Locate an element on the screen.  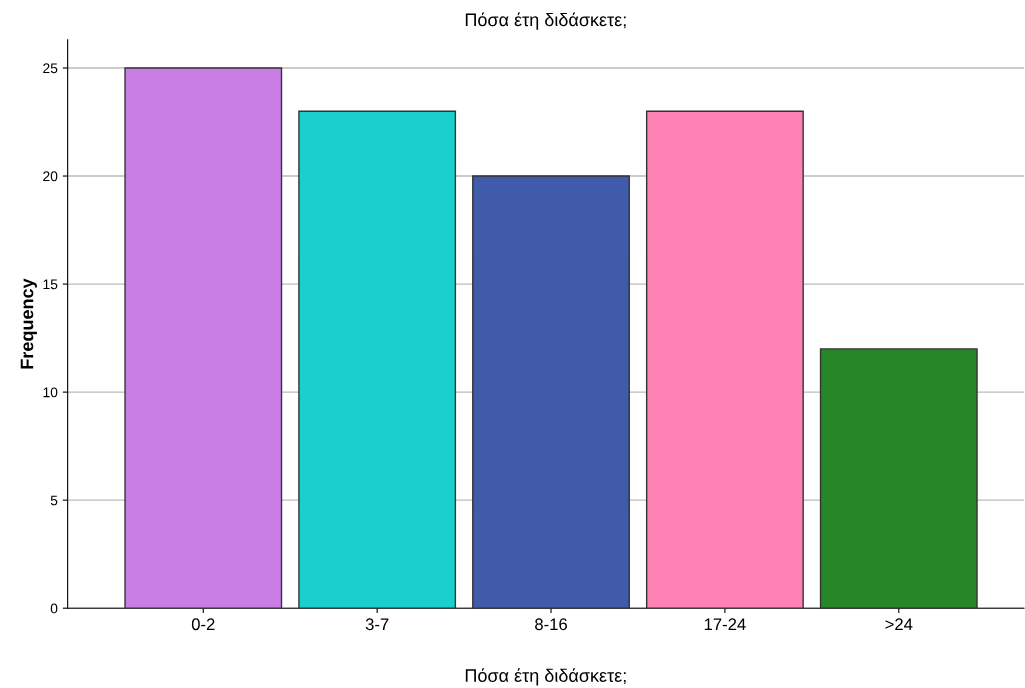
y-tick-label: 15 is located at coordinates (50, 284).